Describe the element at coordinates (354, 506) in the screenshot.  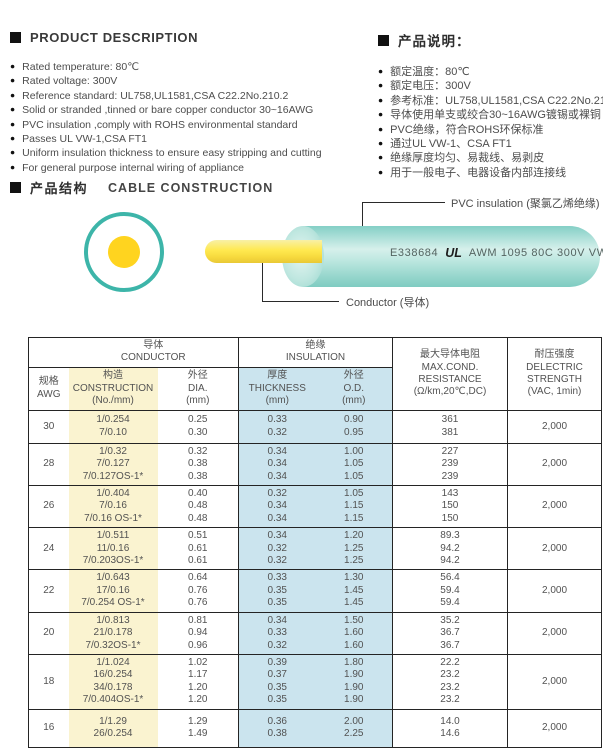
I see `od-cell: 1.05 1.15 1.15` at that location.